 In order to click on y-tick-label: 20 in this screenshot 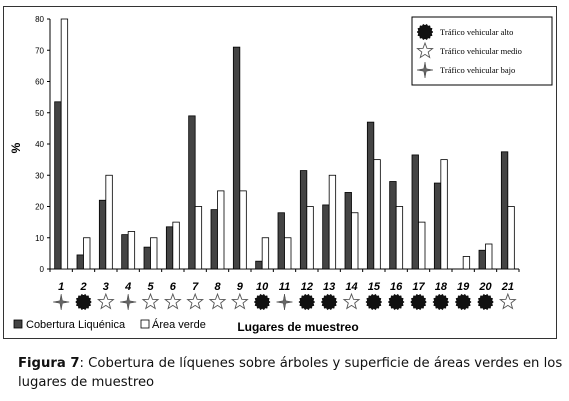, I will do `click(39, 207)`.